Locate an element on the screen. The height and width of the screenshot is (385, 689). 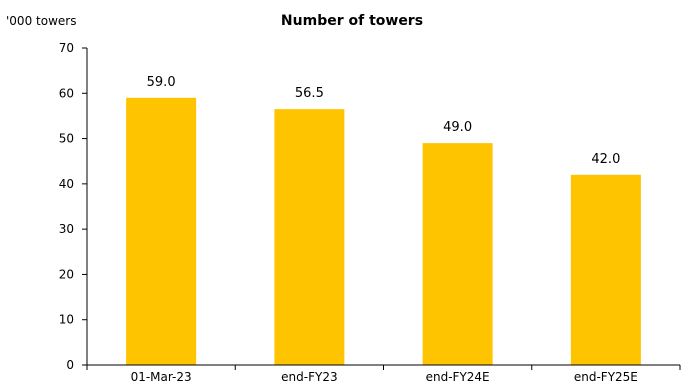
y-tick-label: 10 is located at coordinates (66, 320).